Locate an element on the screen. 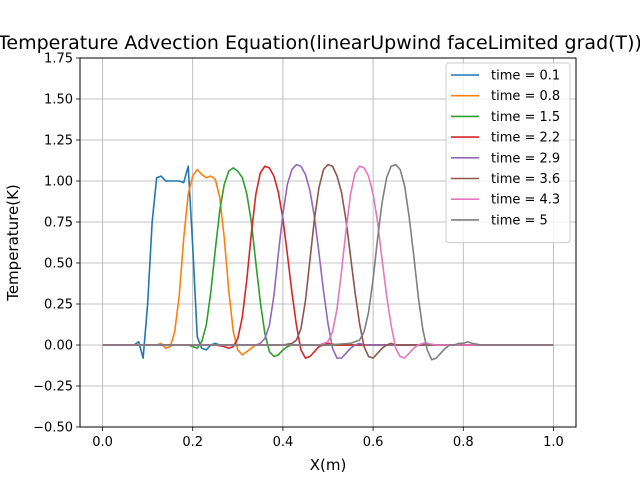  y-tick-label: 0.75 is located at coordinates (58, 223).